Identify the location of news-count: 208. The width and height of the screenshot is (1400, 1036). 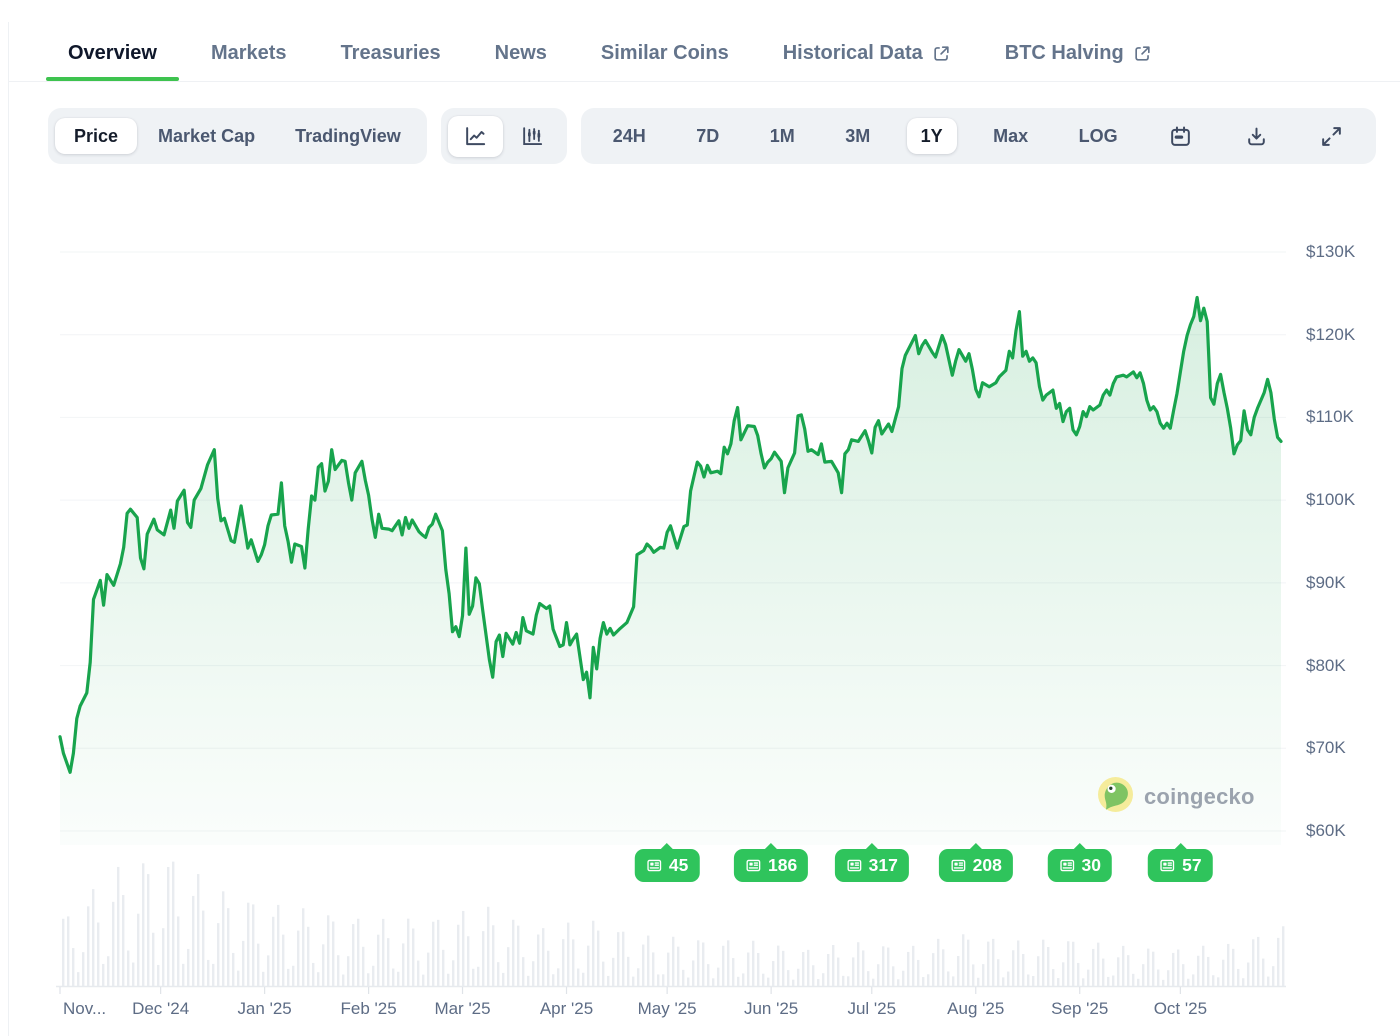
(987, 865).